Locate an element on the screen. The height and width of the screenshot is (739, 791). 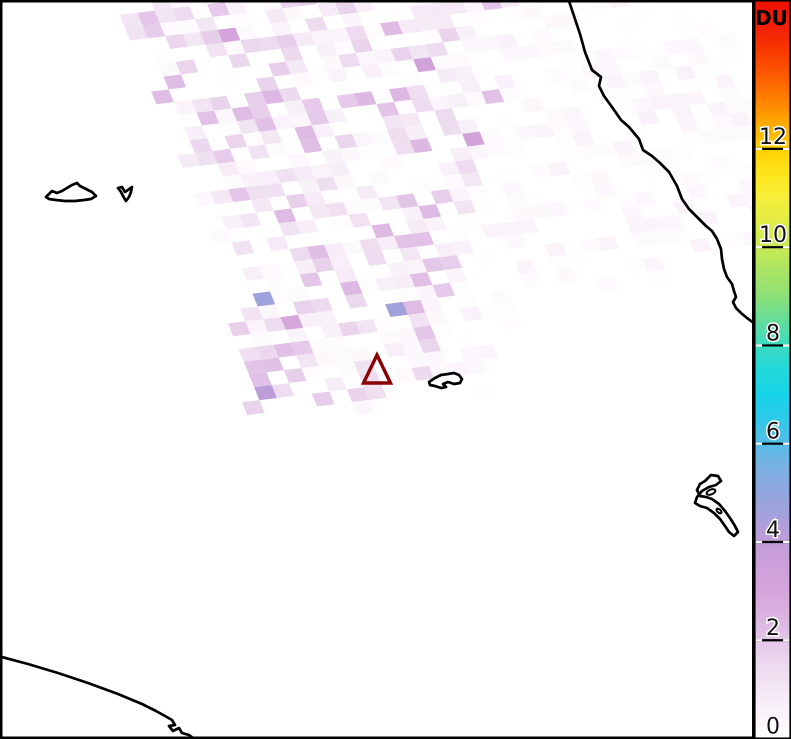
colorbar-tick-label-2: 2 is located at coordinates (773, 628).